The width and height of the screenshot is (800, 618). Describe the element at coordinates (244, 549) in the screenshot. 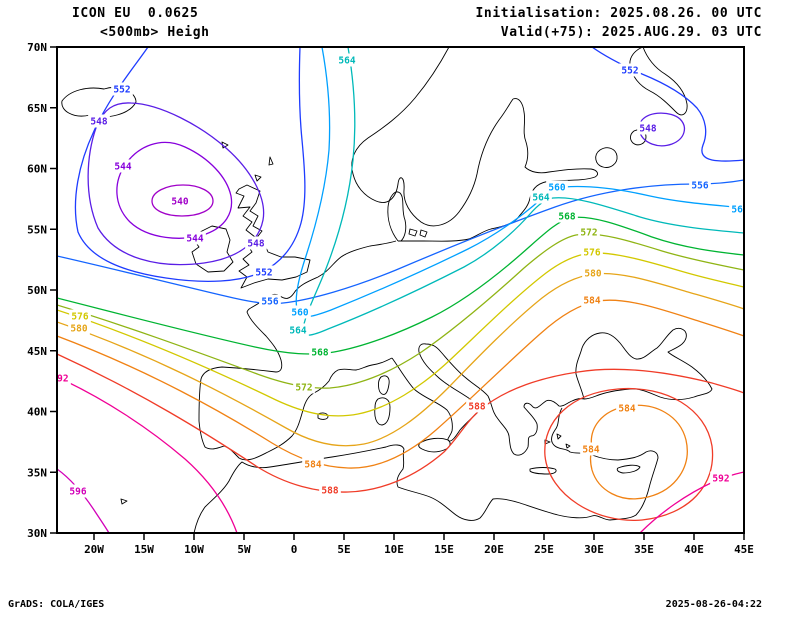

I see `x-axis-label: 5W` at that location.